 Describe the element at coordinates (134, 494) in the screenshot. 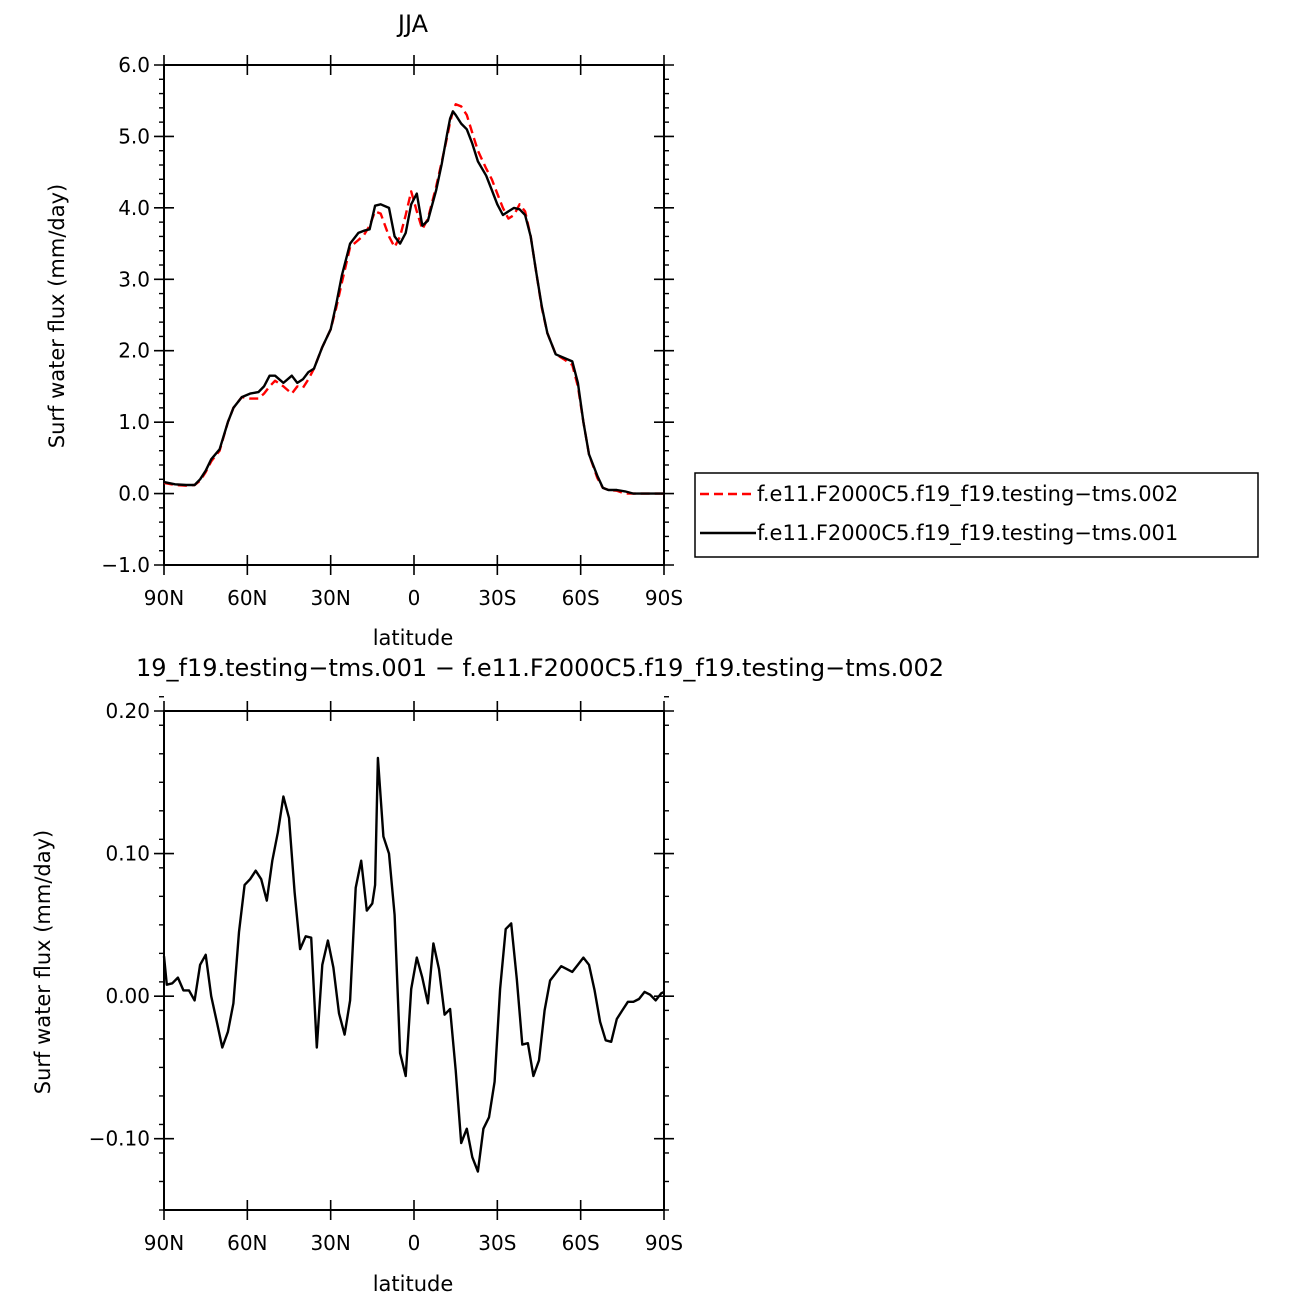

I see `y-tick-label: 0.0` at that location.